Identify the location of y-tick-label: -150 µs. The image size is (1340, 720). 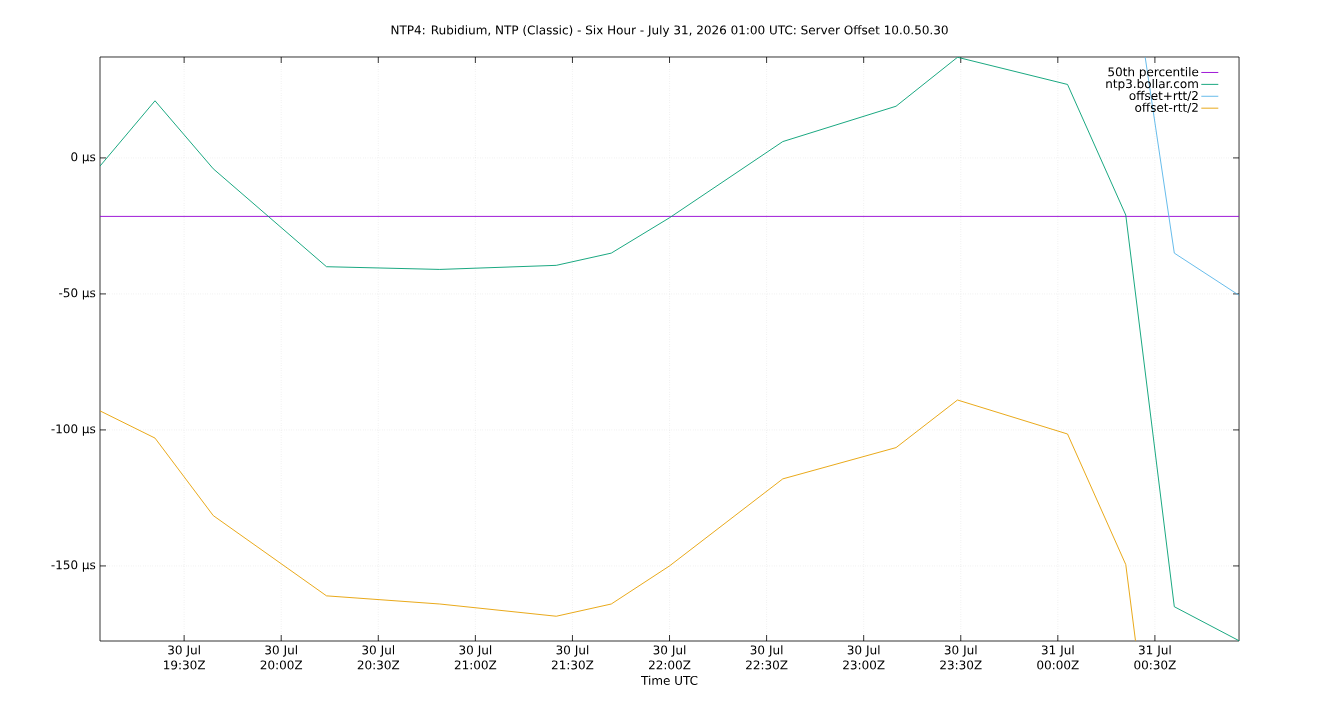
(73, 566).